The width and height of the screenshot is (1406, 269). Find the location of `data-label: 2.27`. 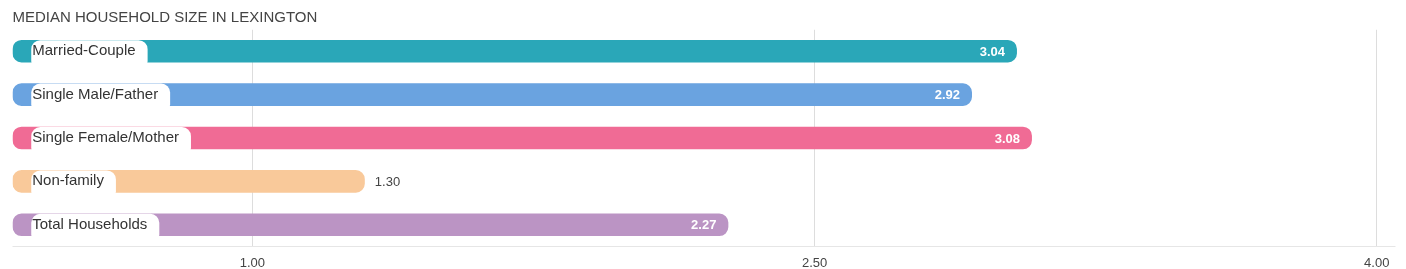

data-label: 2.27 is located at coordinates (704, 225).